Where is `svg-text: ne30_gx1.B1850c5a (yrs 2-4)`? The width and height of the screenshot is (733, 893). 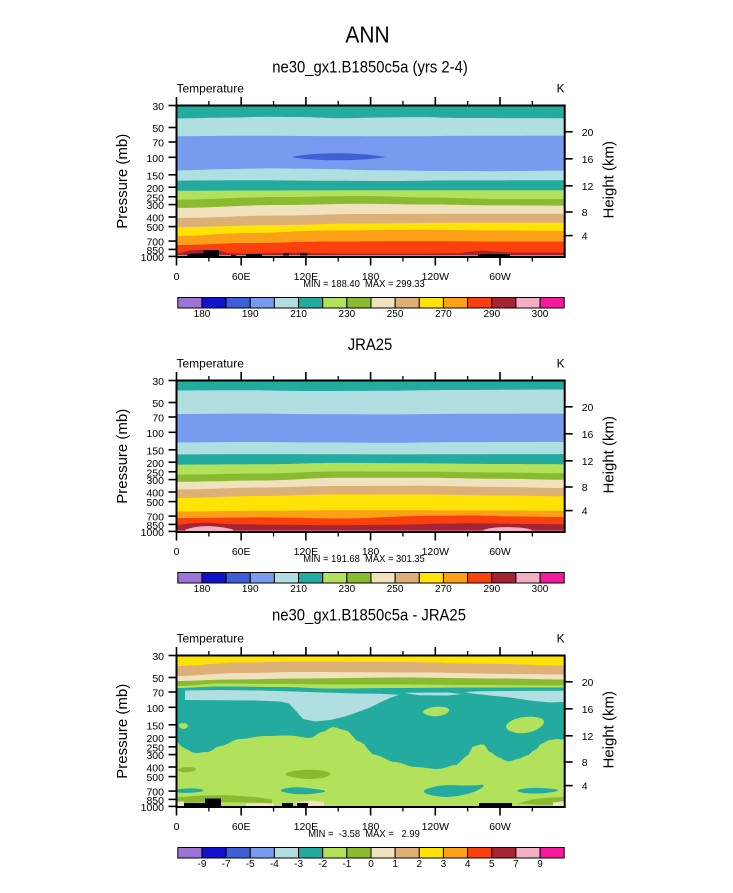 svg-text: ne30_gx1.B1850c5a (yrs 2-4) is located at coordinates (370, 68).